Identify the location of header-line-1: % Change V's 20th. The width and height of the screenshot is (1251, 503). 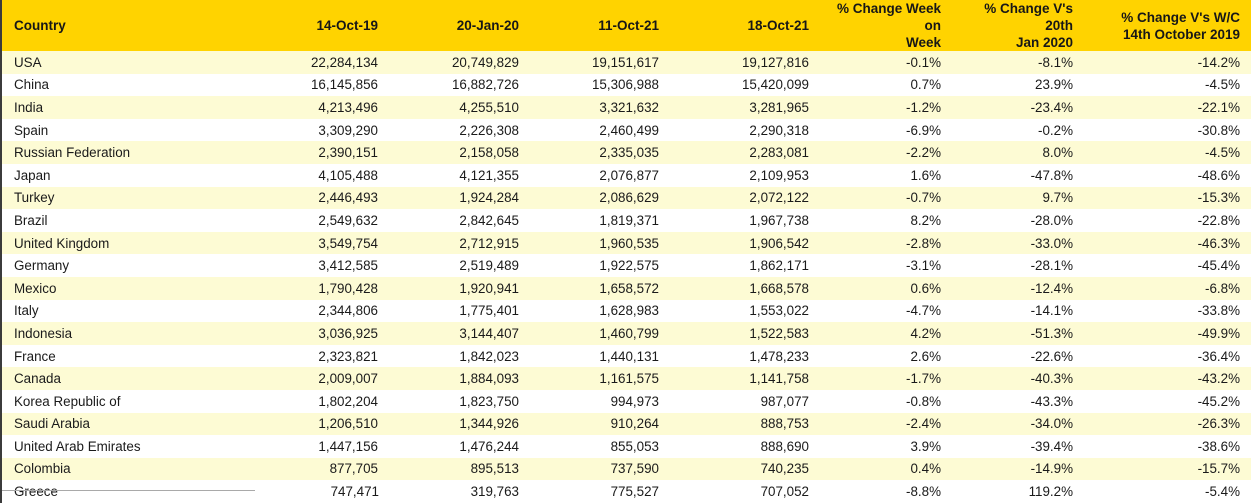
(1028, 17).